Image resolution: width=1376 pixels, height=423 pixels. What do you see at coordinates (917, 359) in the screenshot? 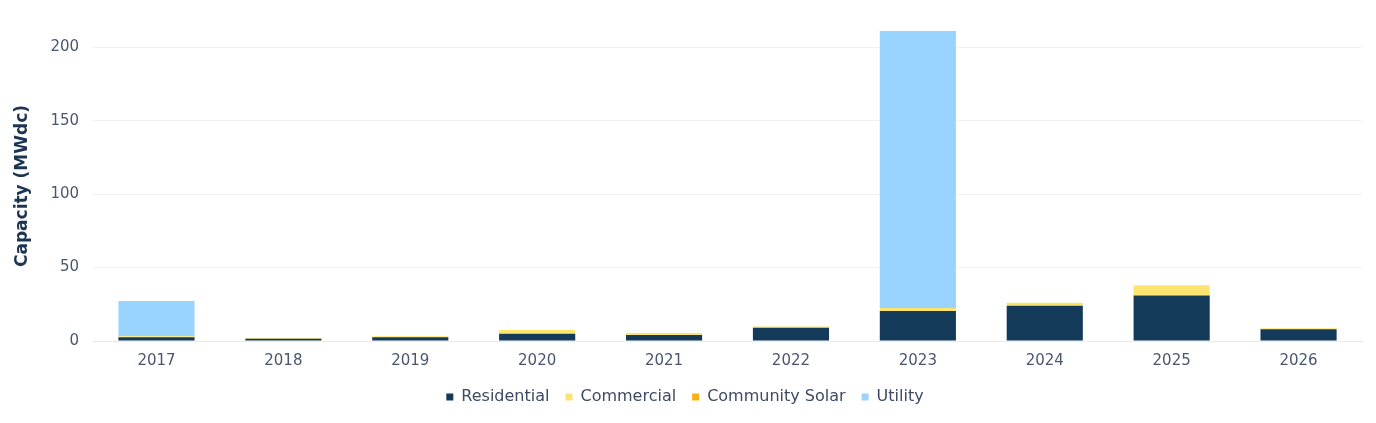
I see `x-tick-label: 2023` at bounding box center [917, 359].